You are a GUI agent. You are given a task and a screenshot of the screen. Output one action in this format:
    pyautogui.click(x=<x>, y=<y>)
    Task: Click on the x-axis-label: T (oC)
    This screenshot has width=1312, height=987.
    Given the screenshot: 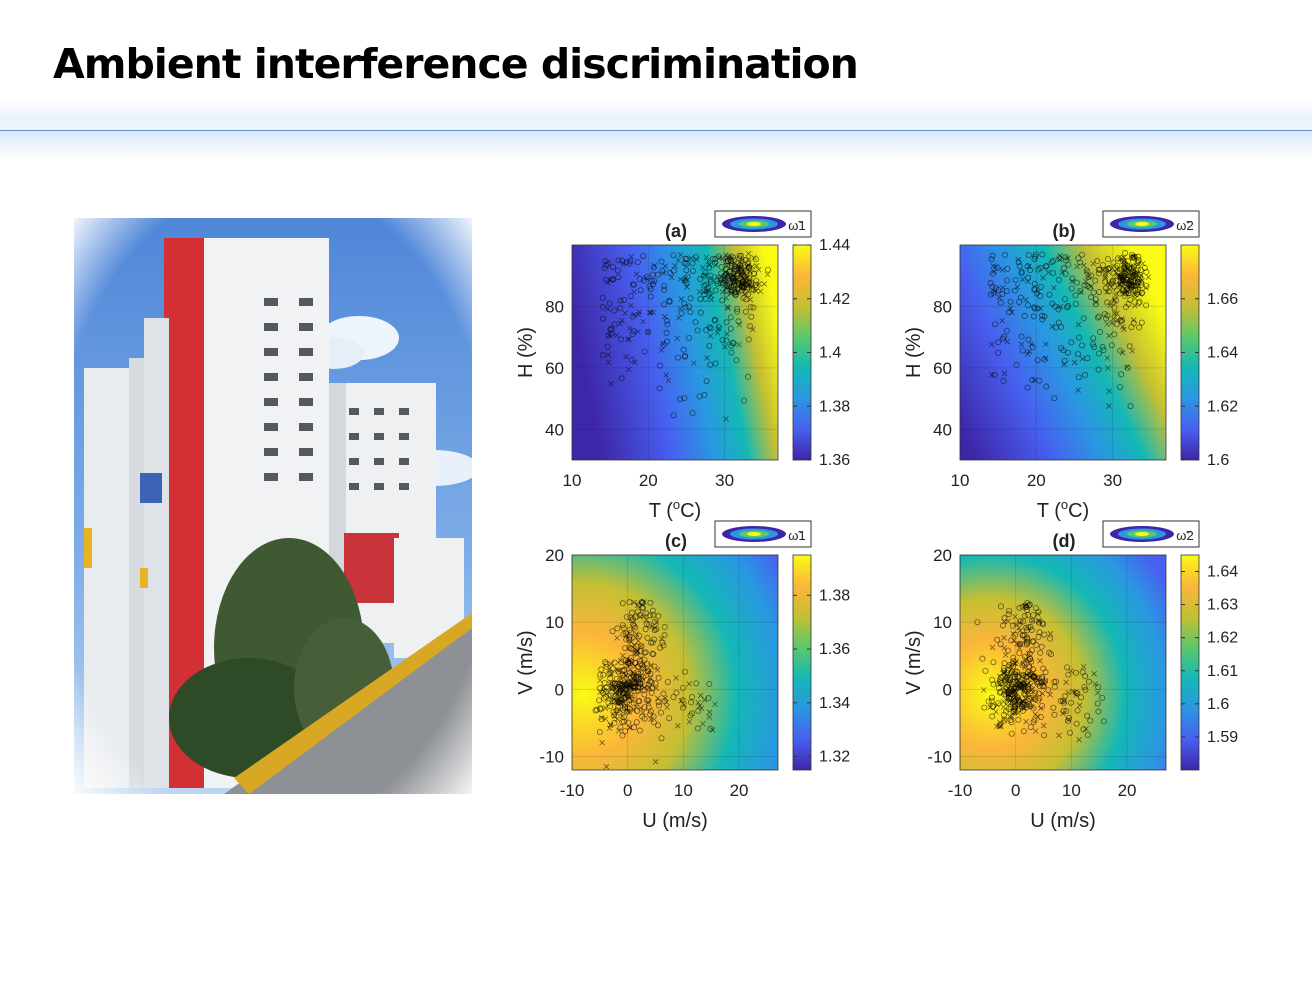 What is the action you would take?
    pyautogui.click(x=675, y=509)
    